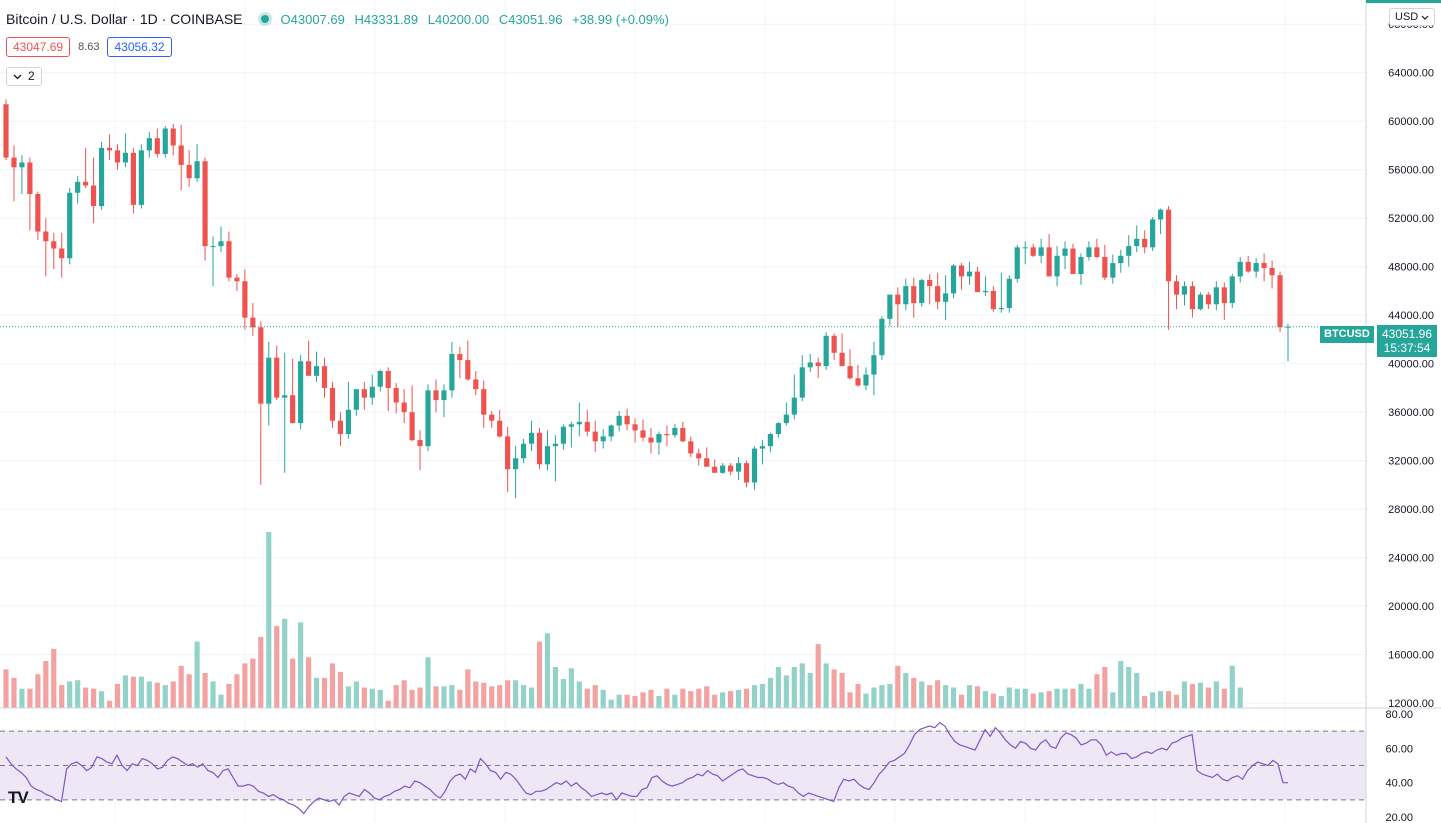 This screenshot has height=823, width=1441. I want to click on indicators-toggle-button: 2, so click(24, 76).